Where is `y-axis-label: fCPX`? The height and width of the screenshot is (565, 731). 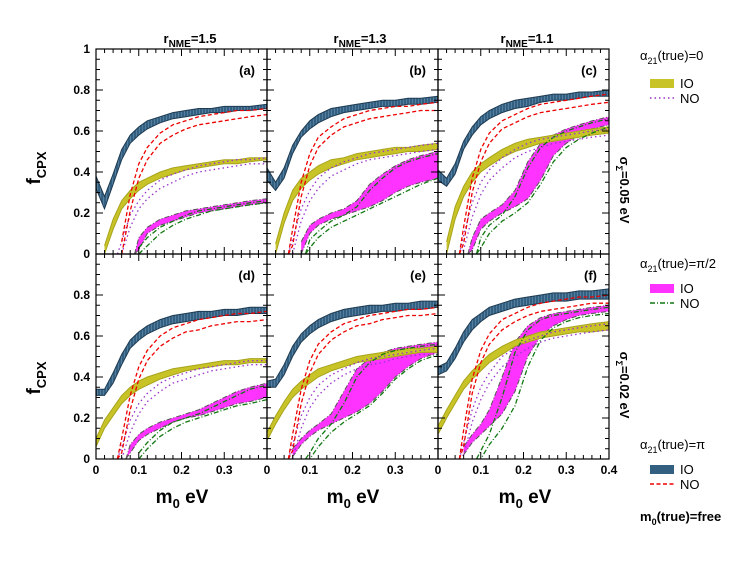 y-axis-label: fCPX is located at coordinates (36, 167).